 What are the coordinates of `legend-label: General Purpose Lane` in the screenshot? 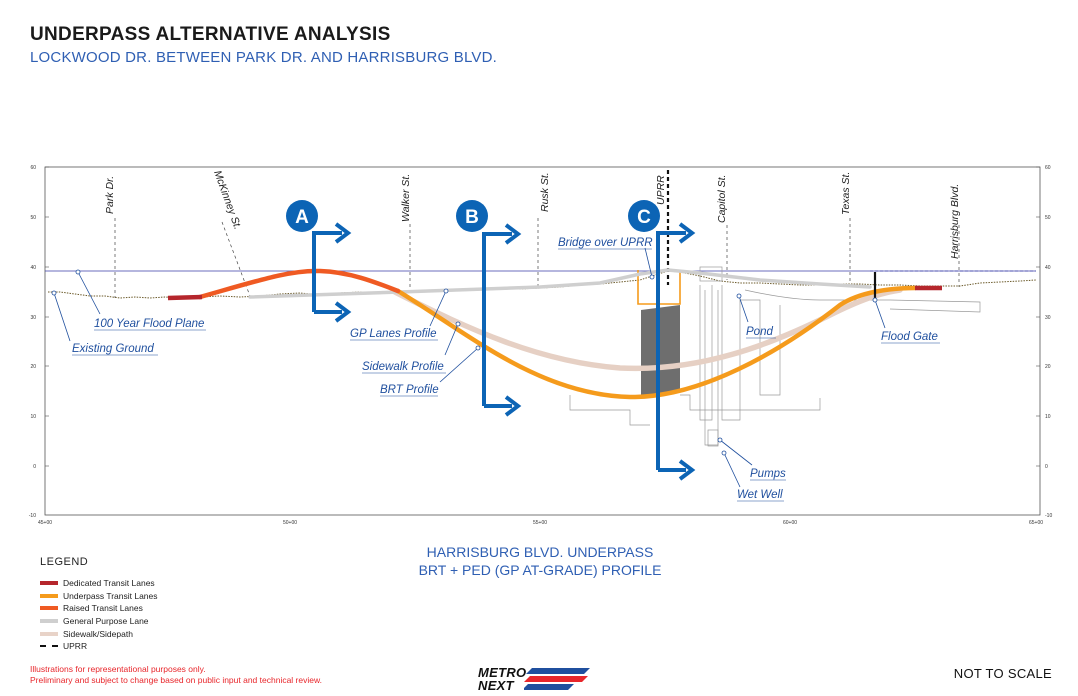 It's located at (106, 621).